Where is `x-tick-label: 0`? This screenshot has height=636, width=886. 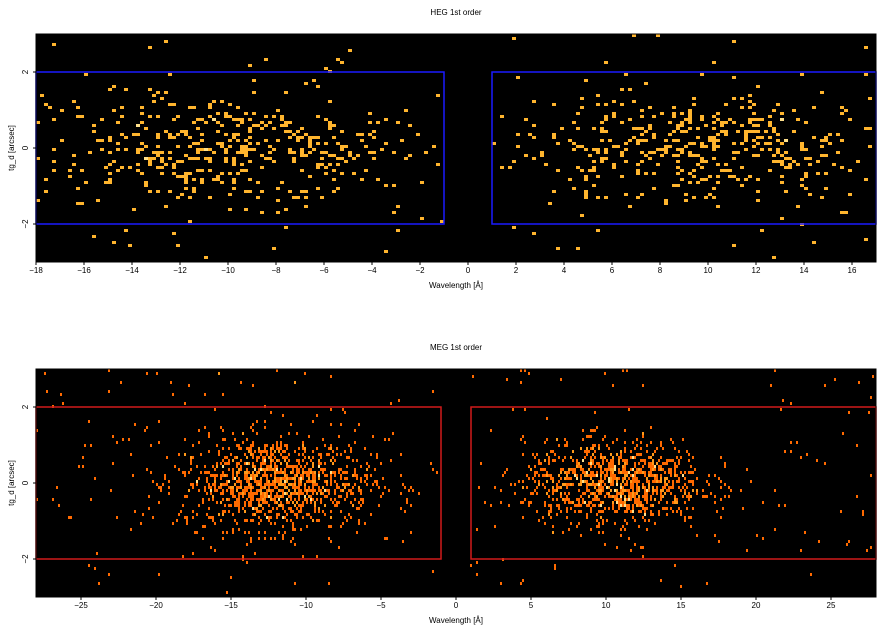
x-tick-label: 0 is located at coordinates (468, 270).